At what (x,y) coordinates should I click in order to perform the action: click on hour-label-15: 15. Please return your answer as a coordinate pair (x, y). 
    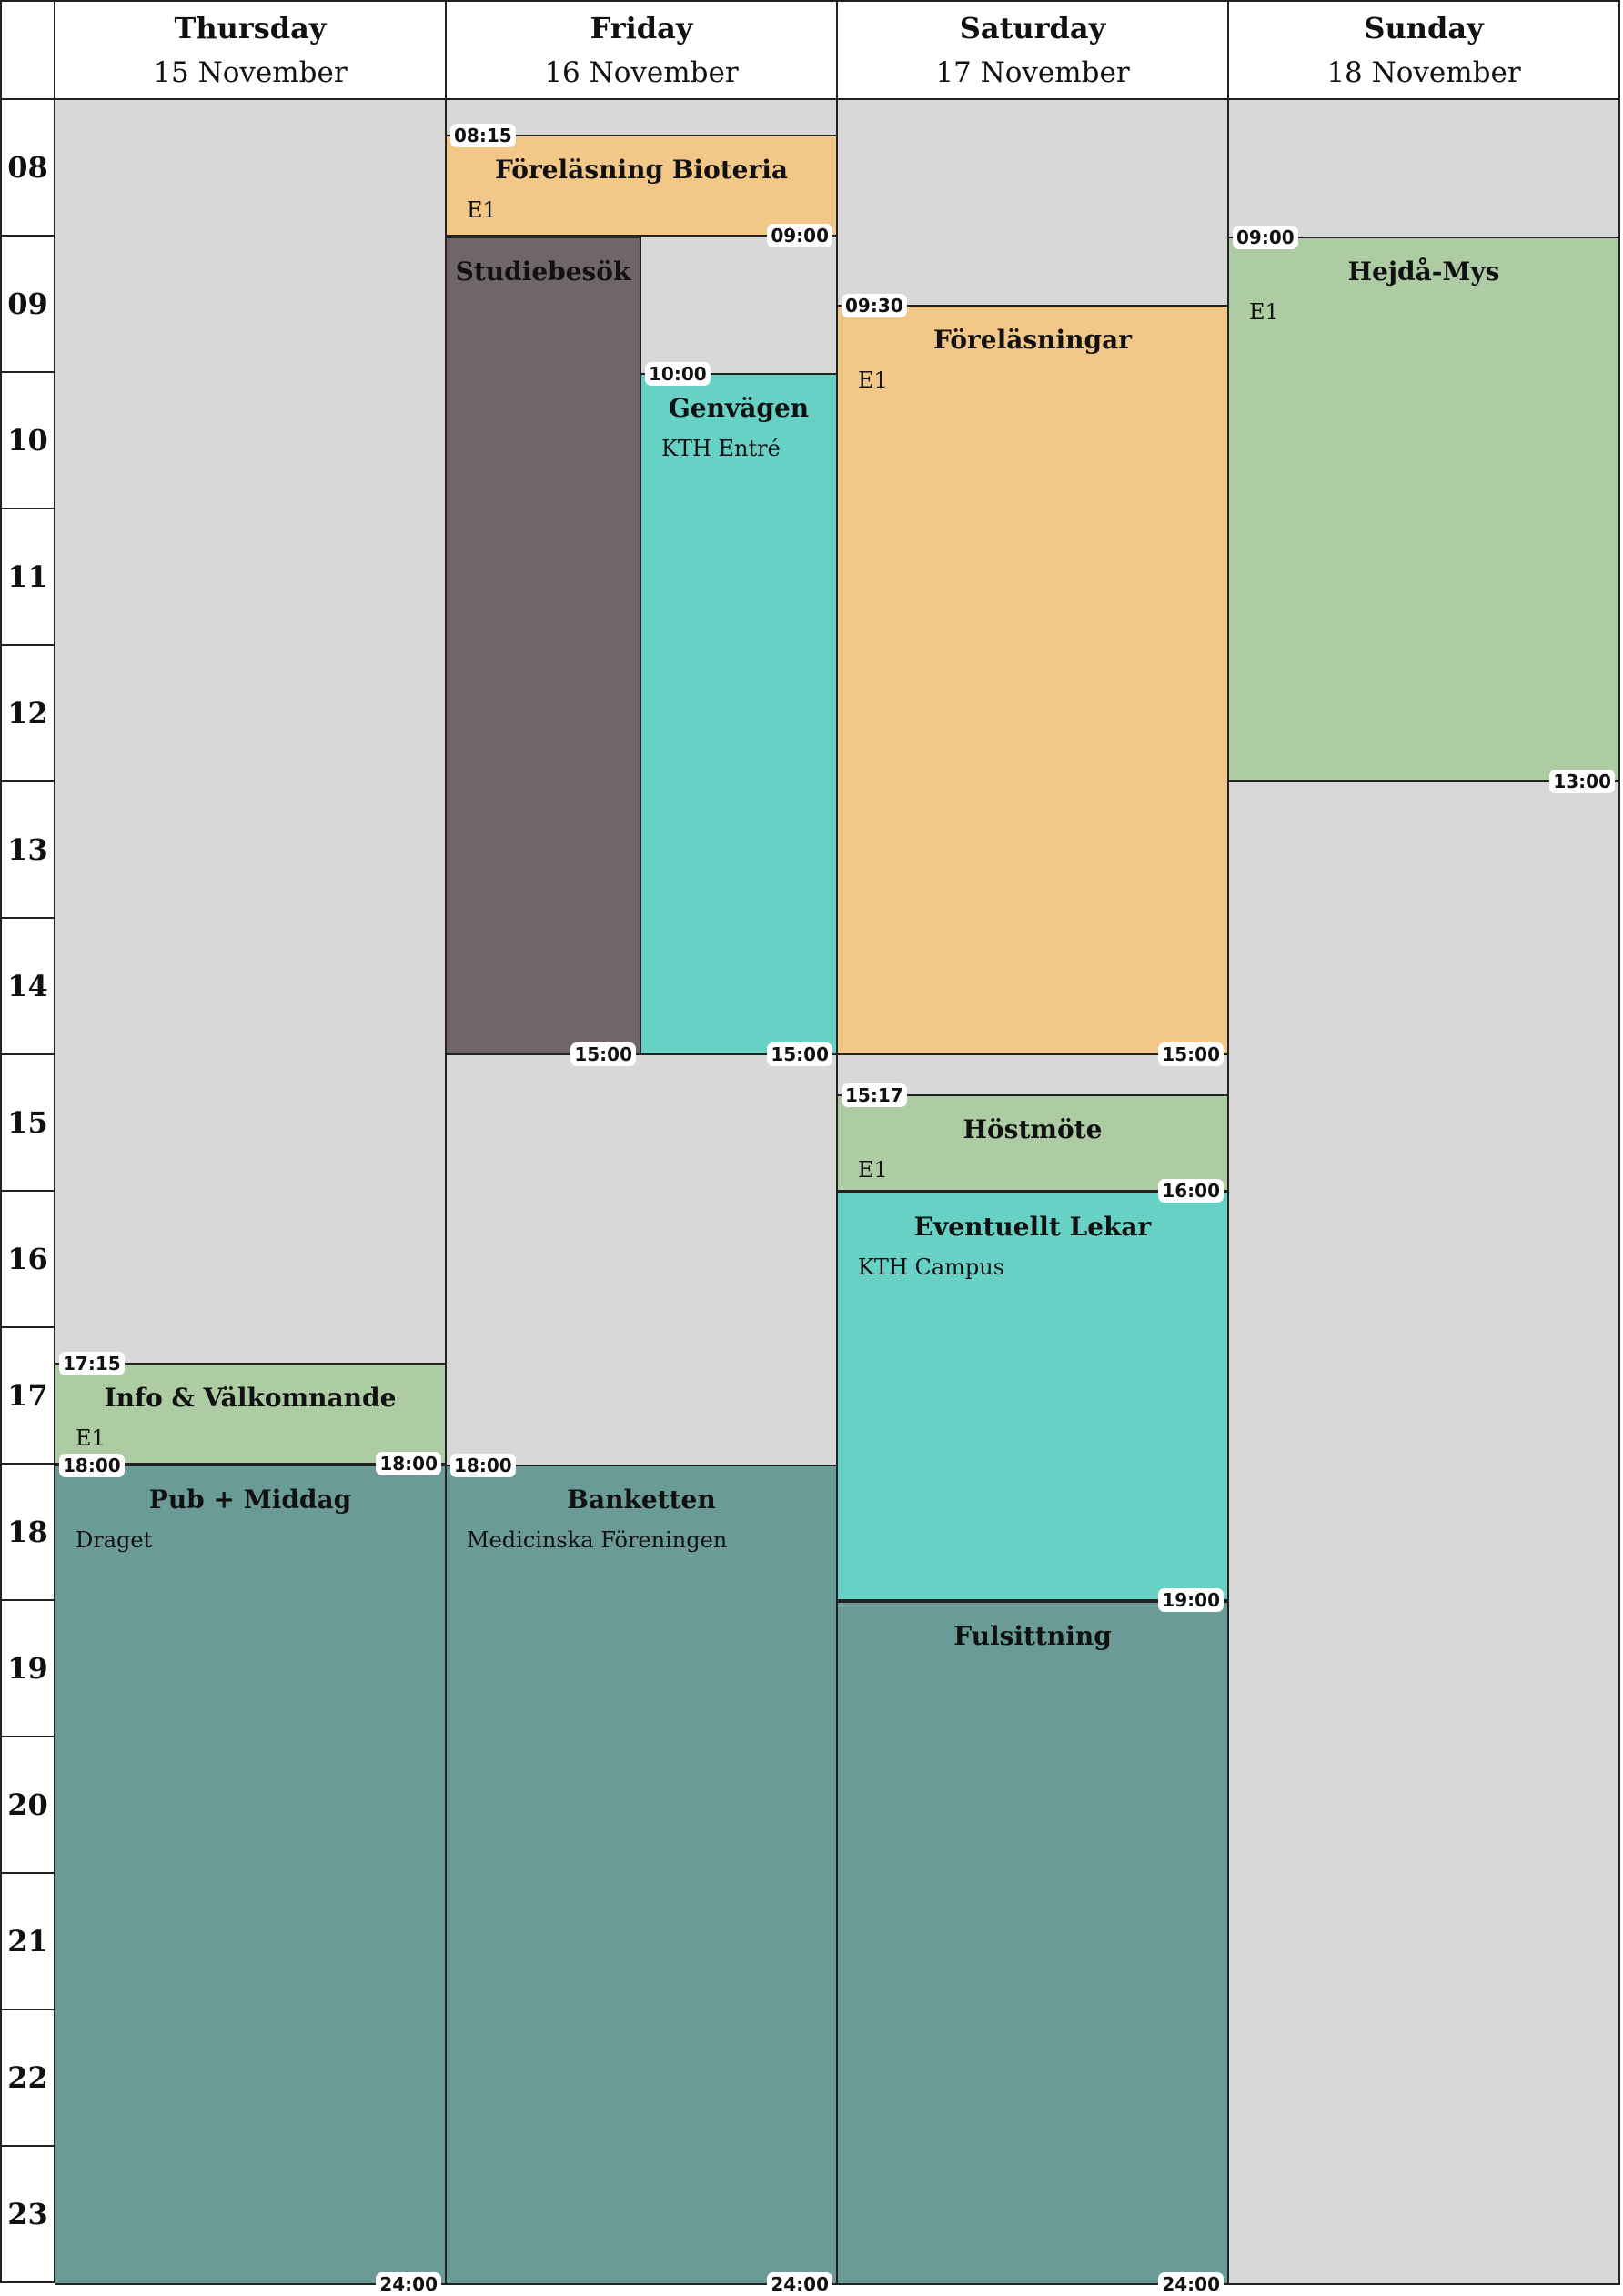
    Looking at the image, I should click on (27, 1123).